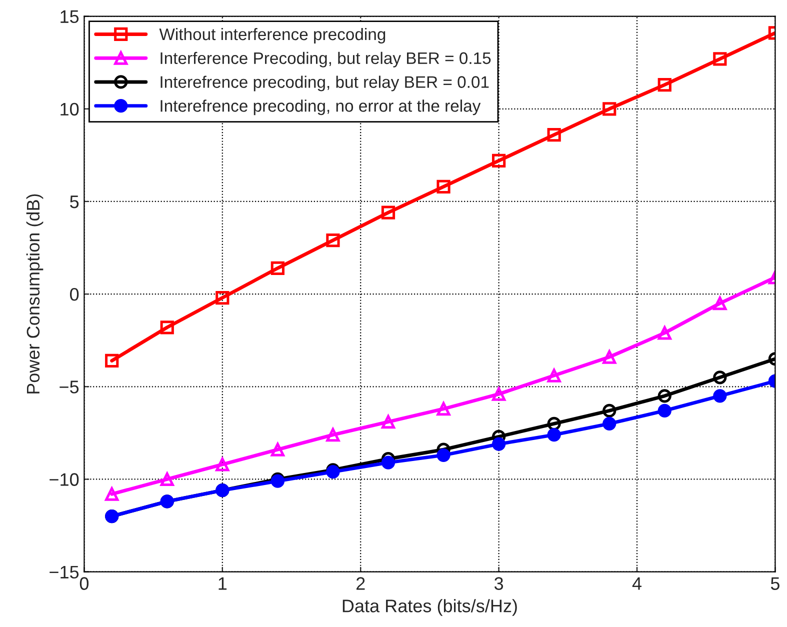 This screenshot has height=627, width=787. I want to click on x-tick-label: 3, so click(499, 583).